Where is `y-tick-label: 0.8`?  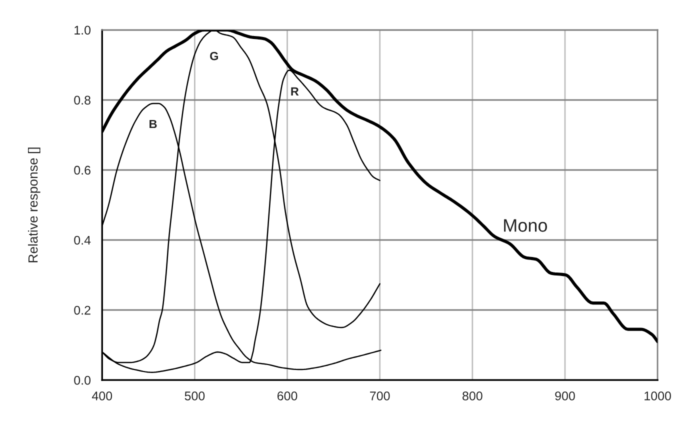 y-tick-label: 0.8 is located at coordinates (82, 100).